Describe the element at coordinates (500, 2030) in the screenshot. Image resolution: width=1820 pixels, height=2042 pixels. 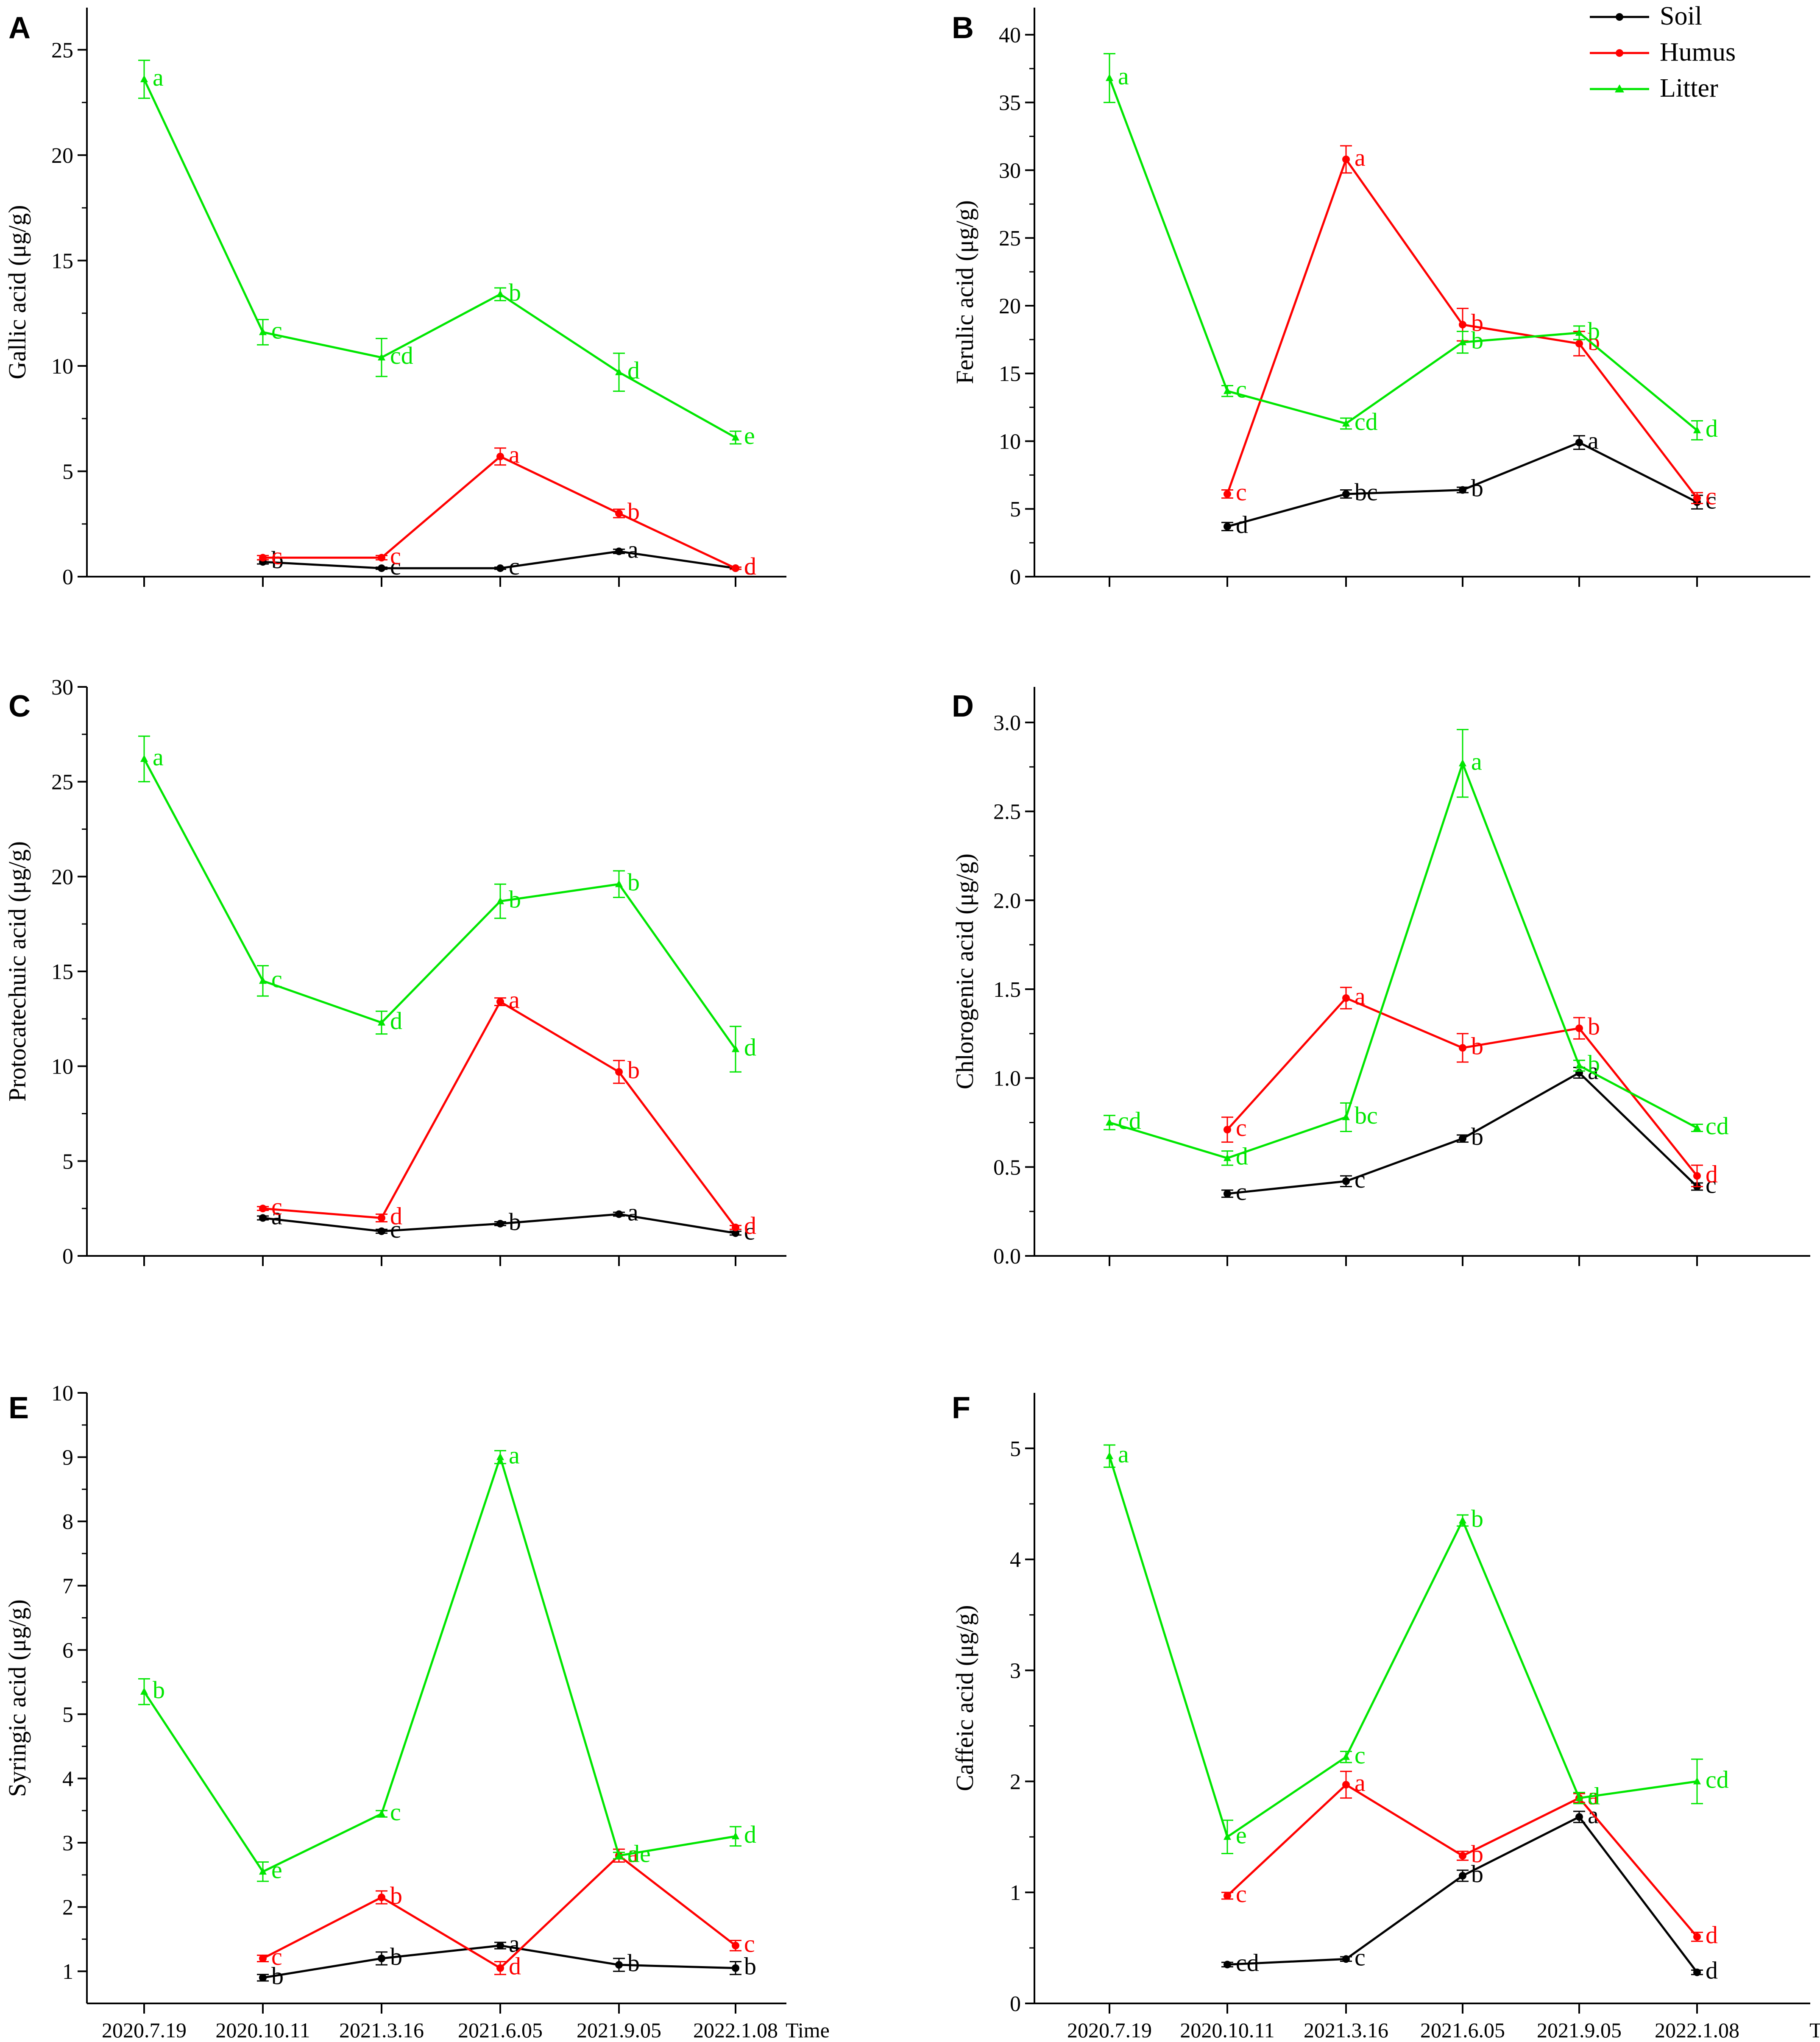
I see `x-tick-label: 2021.6.05` at that location.